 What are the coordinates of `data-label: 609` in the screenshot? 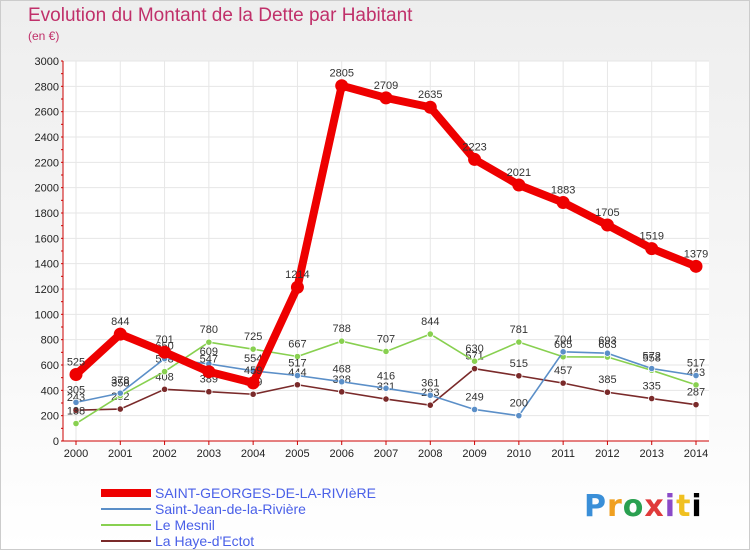 It's located at (209, 352).